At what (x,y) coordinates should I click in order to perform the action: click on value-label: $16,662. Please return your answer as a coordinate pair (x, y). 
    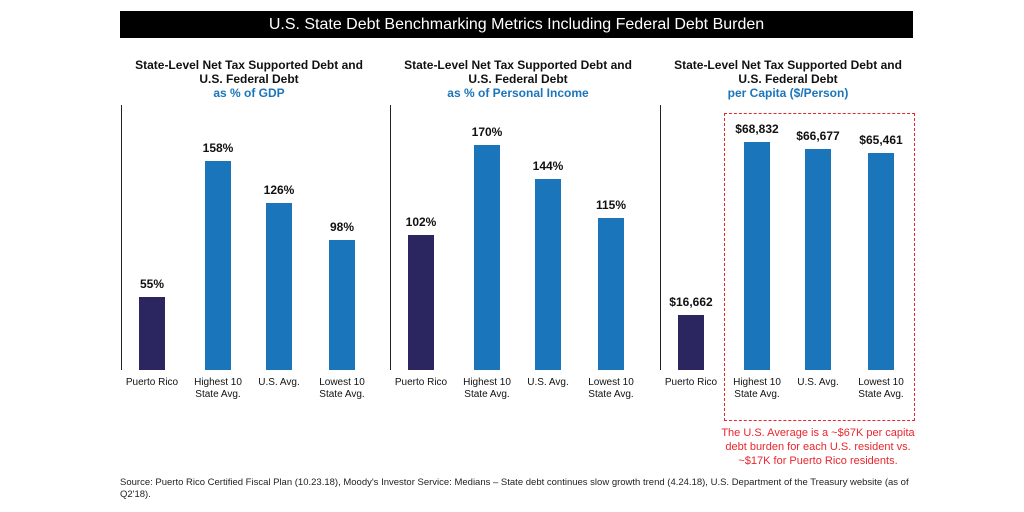
    Looking at the image, I should click on (691, 301).